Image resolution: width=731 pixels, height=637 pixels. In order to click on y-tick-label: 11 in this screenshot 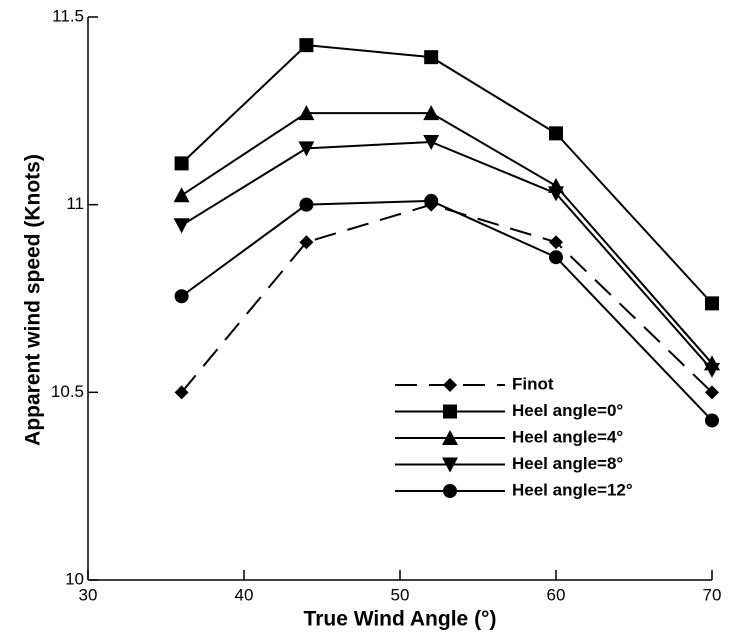, I will do `click(75, 203)`.